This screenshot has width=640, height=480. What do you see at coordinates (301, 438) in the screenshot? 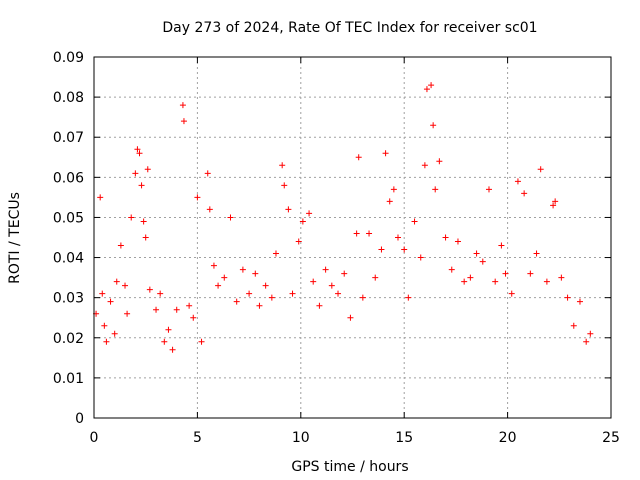
I see `x-tick-label: 10` at bounding box center [301, 438].